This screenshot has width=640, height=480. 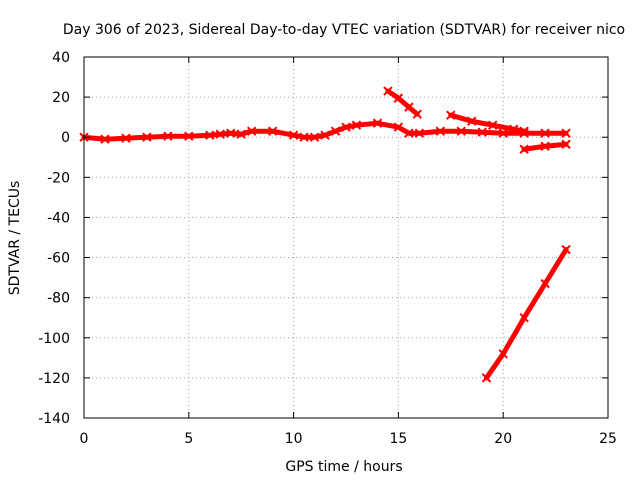 What do you see at coordinates (84, 439) in the screenshot?
I see `x-tick-label: 0` at bounding box center [84, 439].